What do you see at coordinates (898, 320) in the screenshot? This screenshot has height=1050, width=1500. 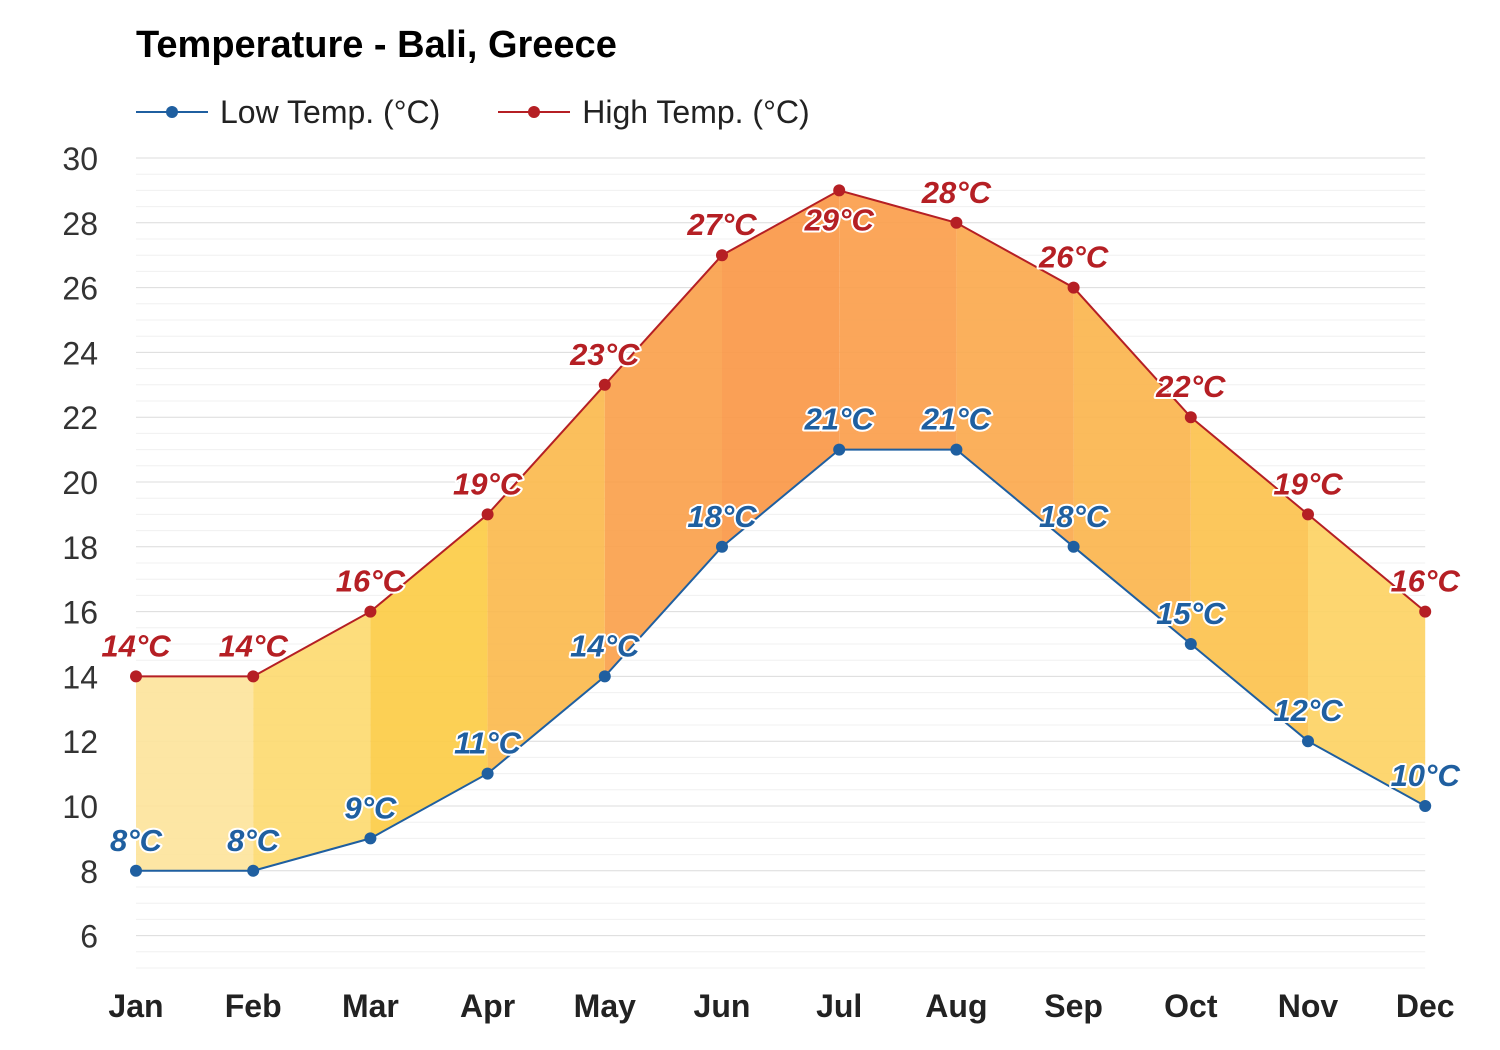 I see `temperature-band-jul` at bounding box center [898, 320].